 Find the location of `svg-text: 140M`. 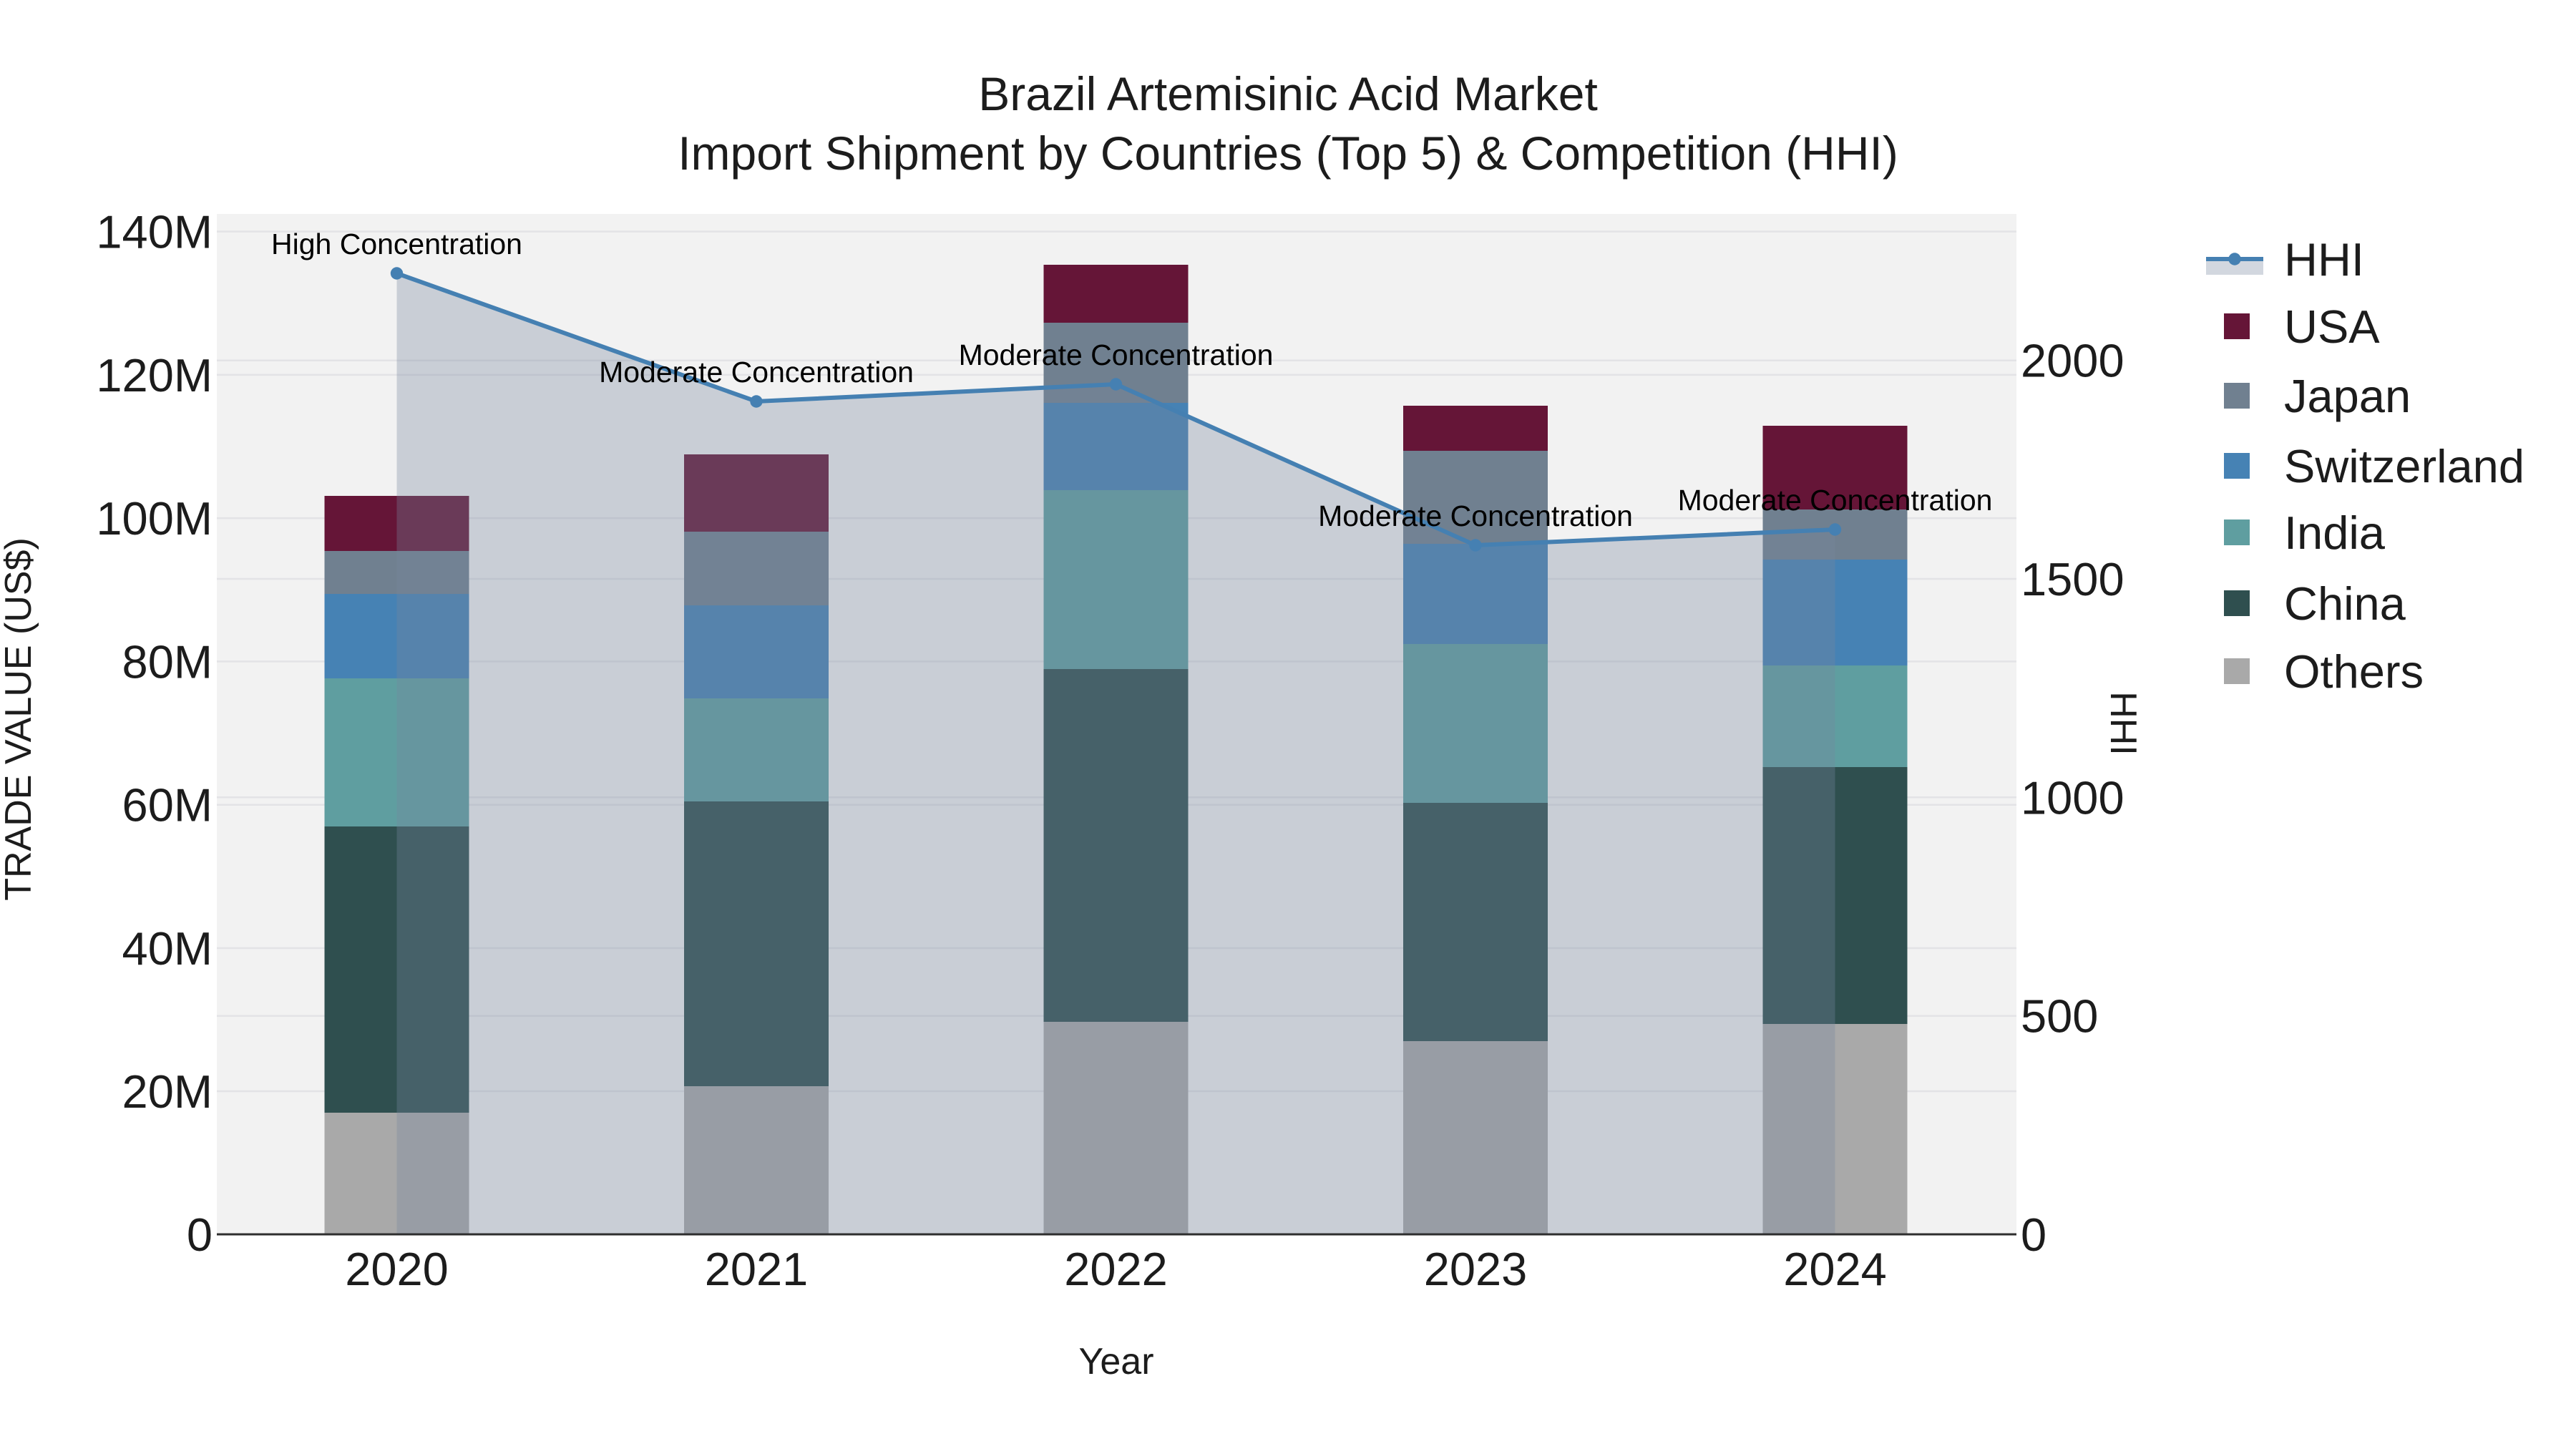

svg-text: 140M is located at coordinates (154, 232).